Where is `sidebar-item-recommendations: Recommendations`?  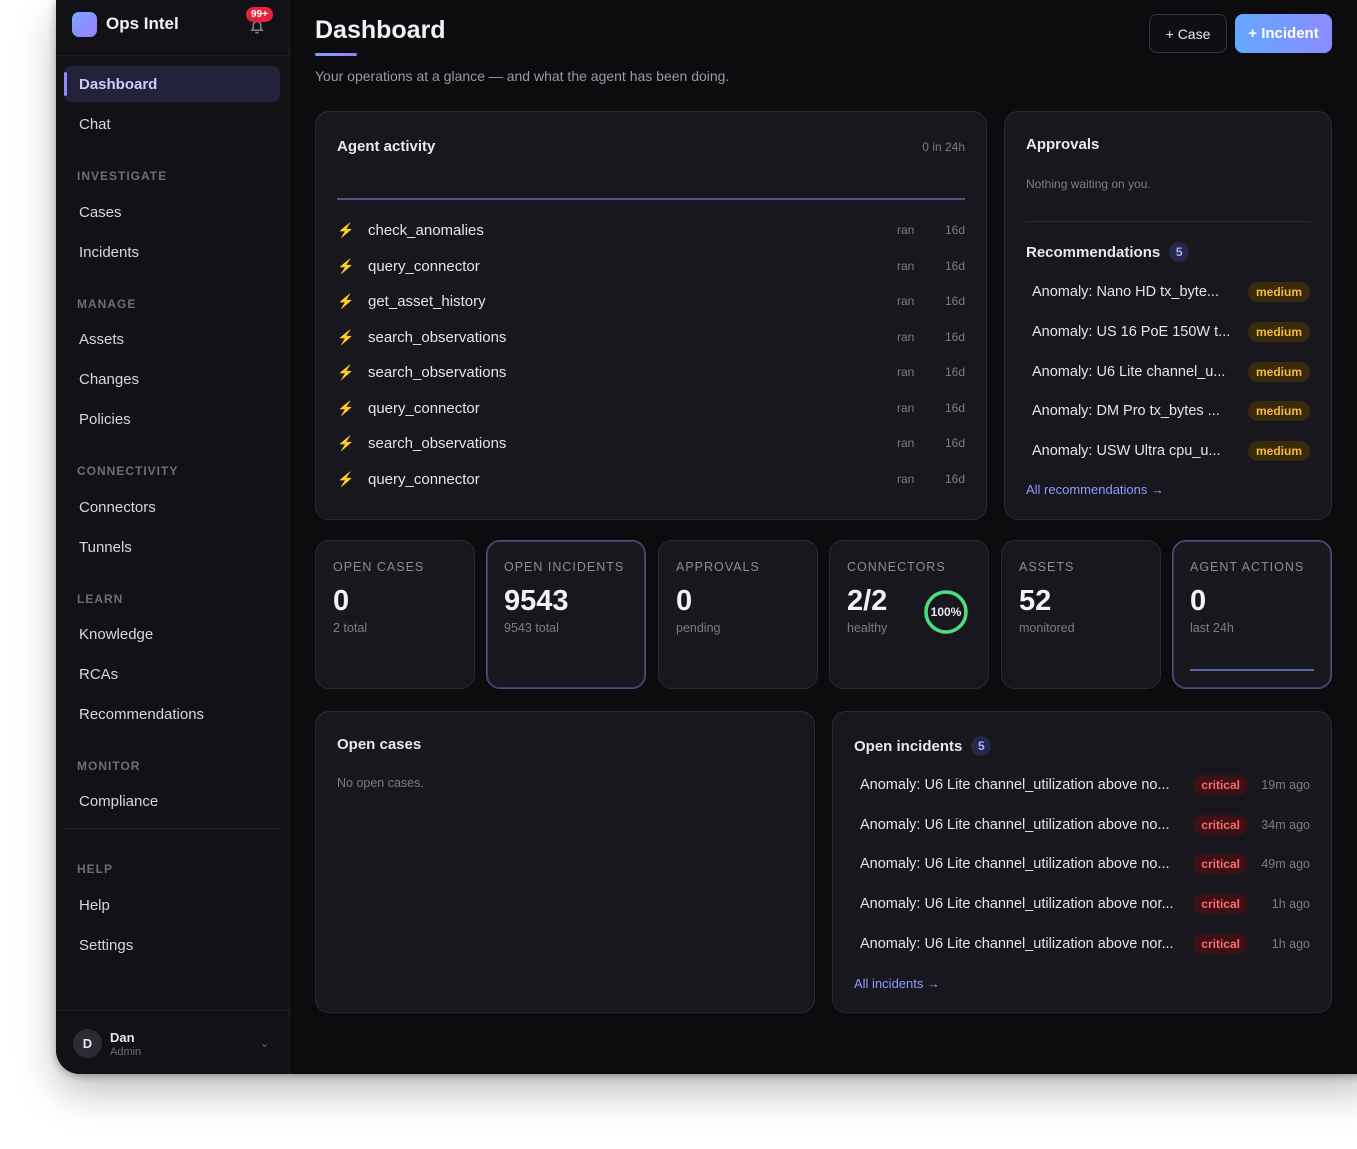
sidebar-item-recommendations: Recommendations is located at coordinates (172, 714).